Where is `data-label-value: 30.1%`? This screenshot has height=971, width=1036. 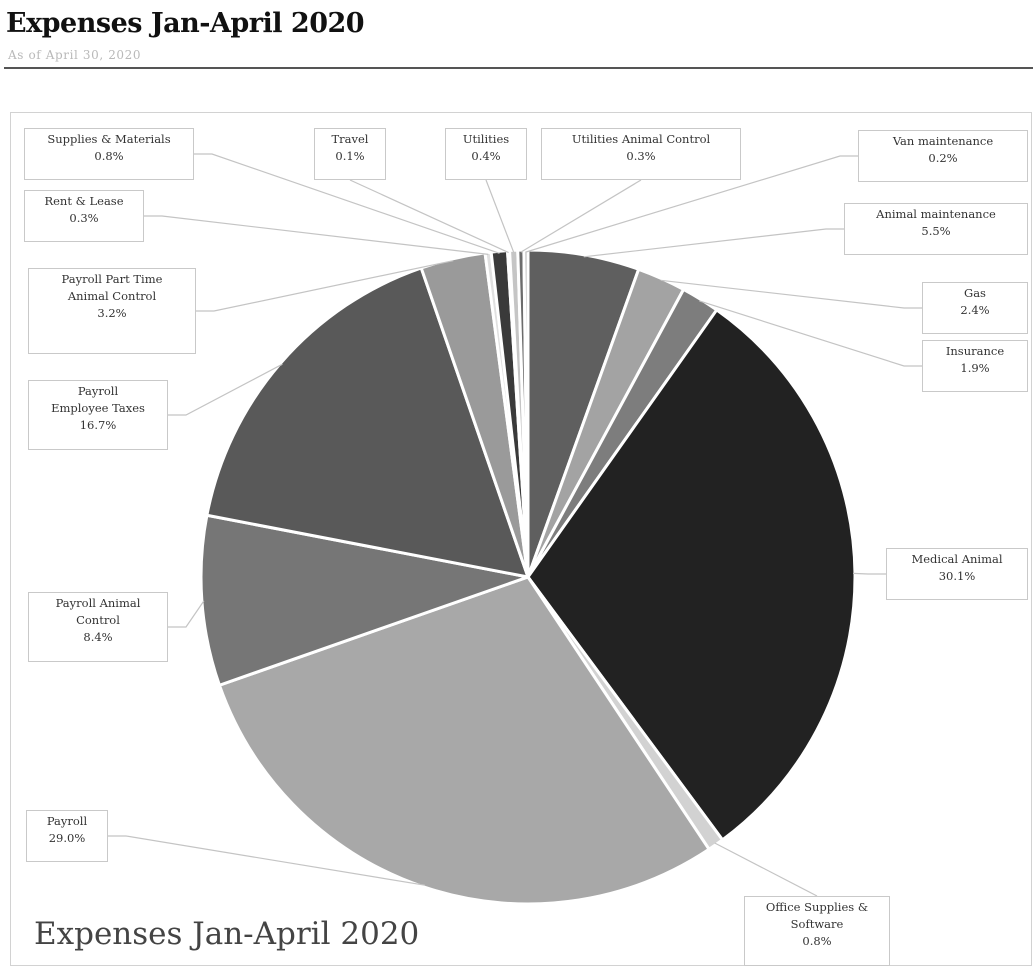 data-label-value: 30.1% is located at coordinates (957, 576).